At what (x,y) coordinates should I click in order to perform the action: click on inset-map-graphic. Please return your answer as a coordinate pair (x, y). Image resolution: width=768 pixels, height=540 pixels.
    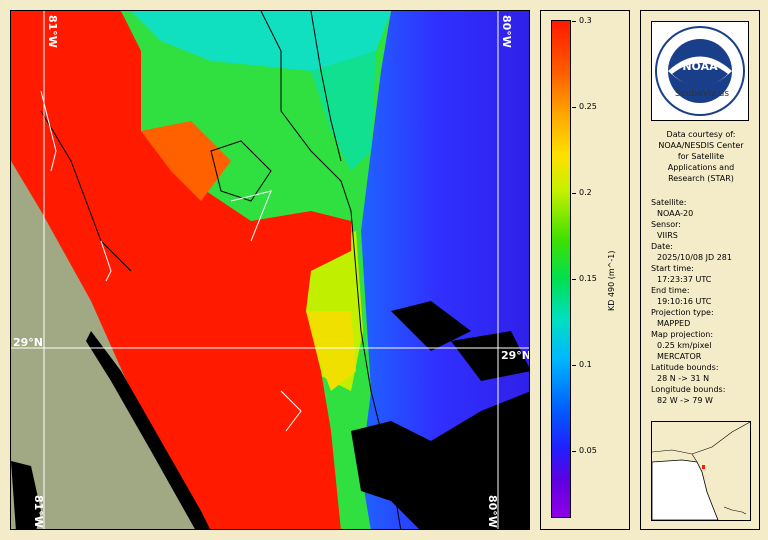
    Looking at the image, I should click on (701, 471).